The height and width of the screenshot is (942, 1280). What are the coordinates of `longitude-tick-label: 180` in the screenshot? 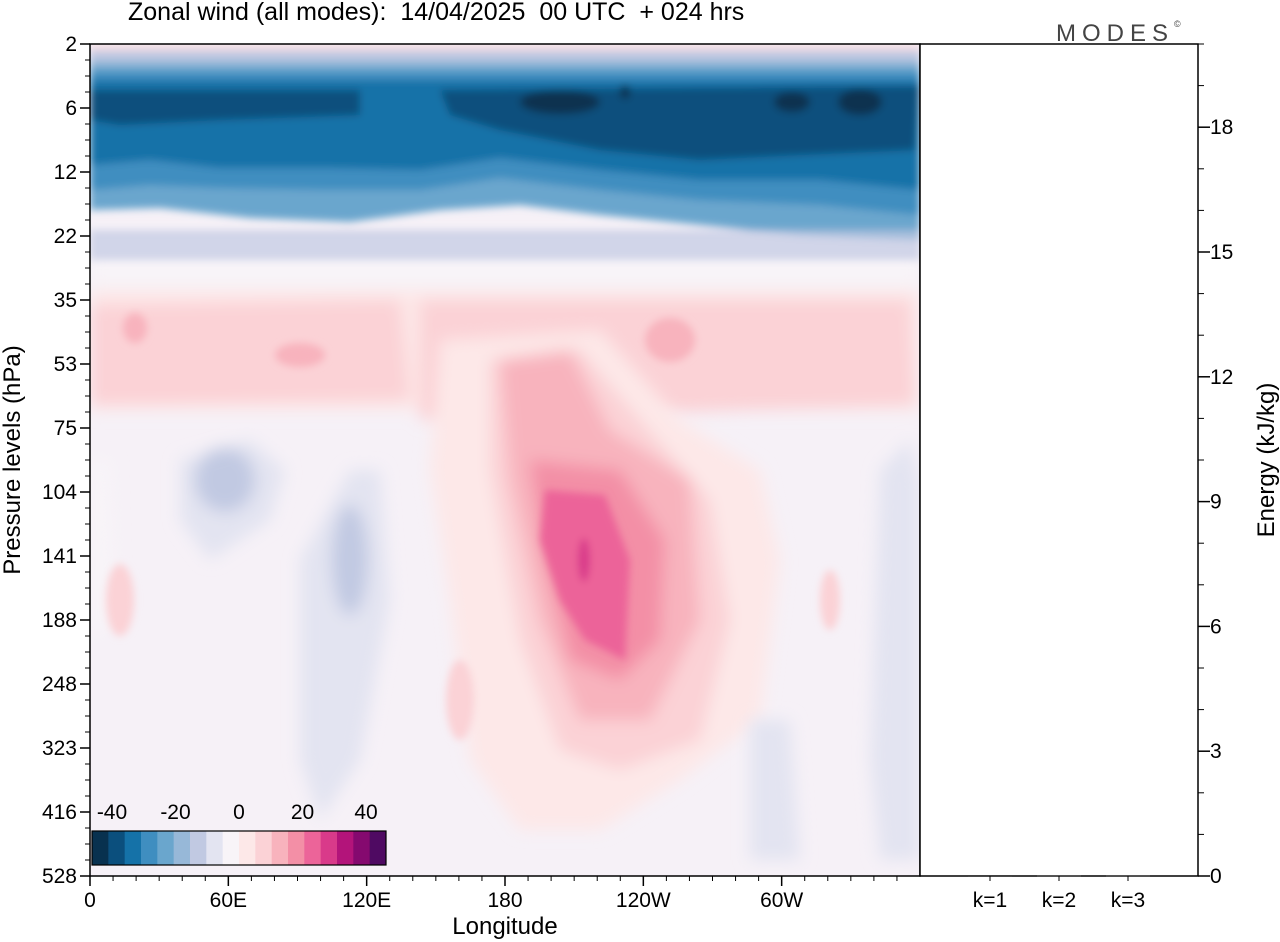 It's located at (504, 900).